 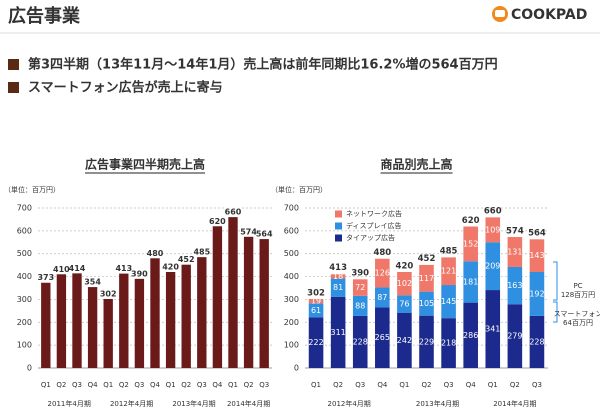 I want to click on chart-title: 商品別売上高, so click(x=416, y=164).